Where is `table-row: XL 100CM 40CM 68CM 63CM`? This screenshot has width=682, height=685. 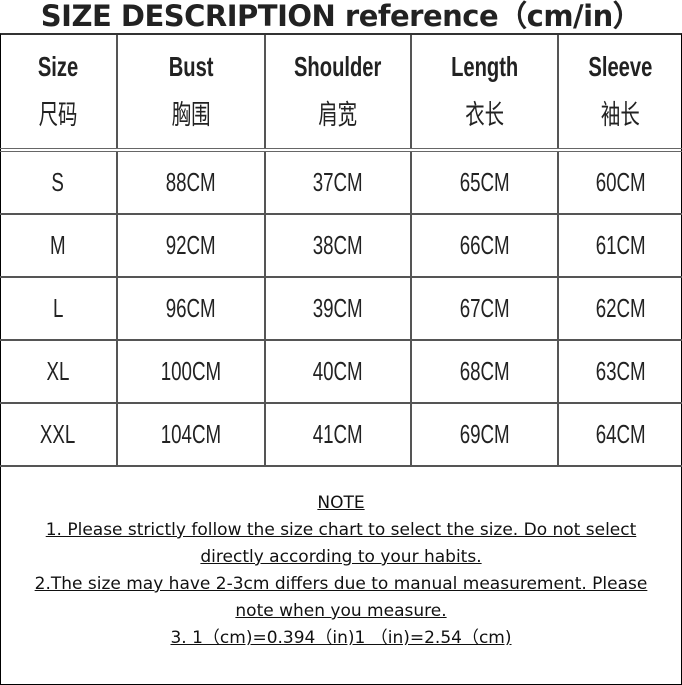 table-row: XL 100CM 40CM 68CM 63CM is located at coordinates (341, 371).